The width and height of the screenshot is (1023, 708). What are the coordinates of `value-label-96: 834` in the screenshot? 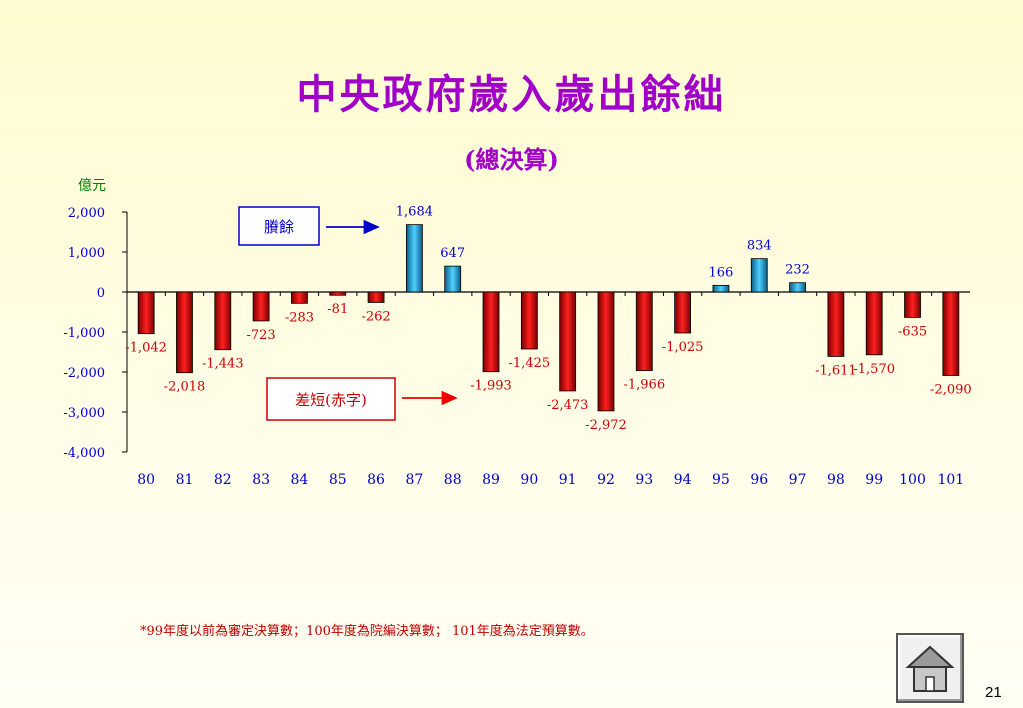 It's located at (759, 246).